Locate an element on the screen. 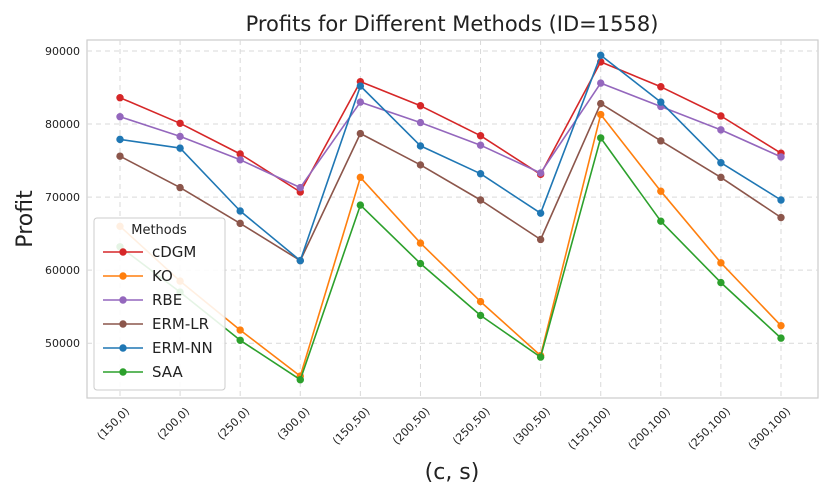 This screenshot has width=830, height=498. y-axis-ticks: 50000 60000 70000 80000 90000 is located at coordinates (62, 197).